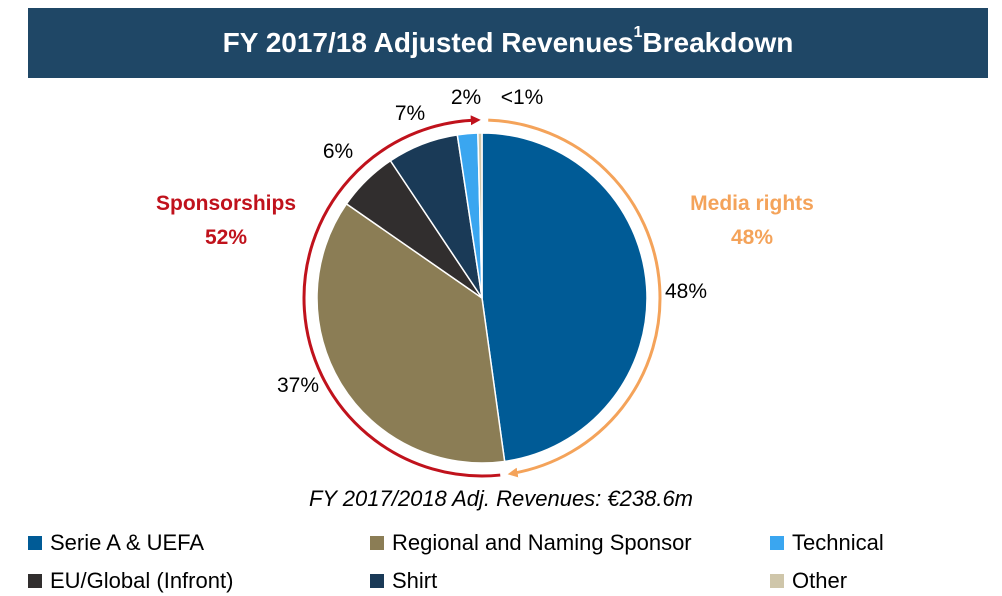 This screenshot has height=596, width=1002. I want to click on chart-title-suffix: Breakdown, so click(718, 42).